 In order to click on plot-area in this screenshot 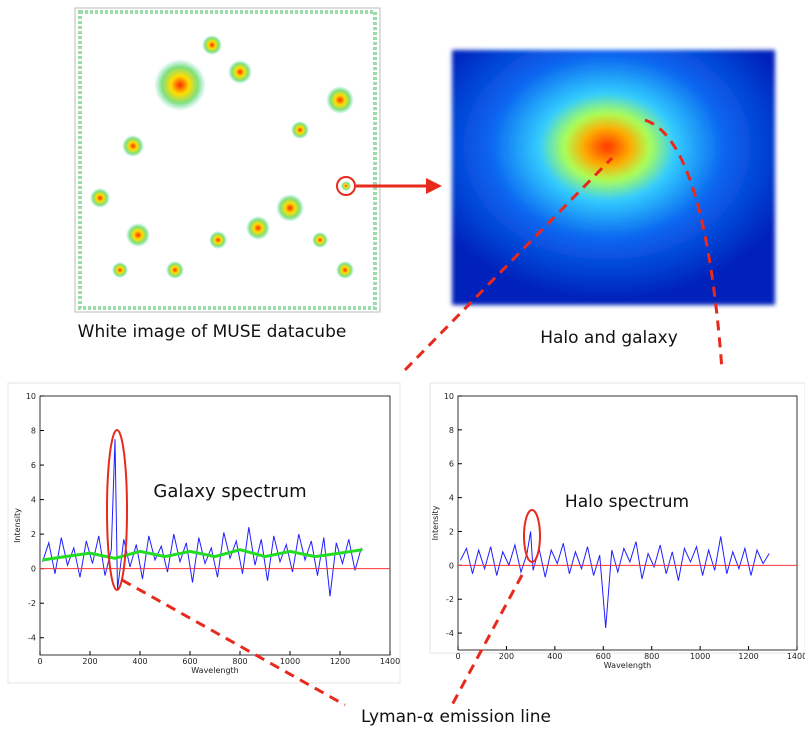, I will do `click(627, 523)`.